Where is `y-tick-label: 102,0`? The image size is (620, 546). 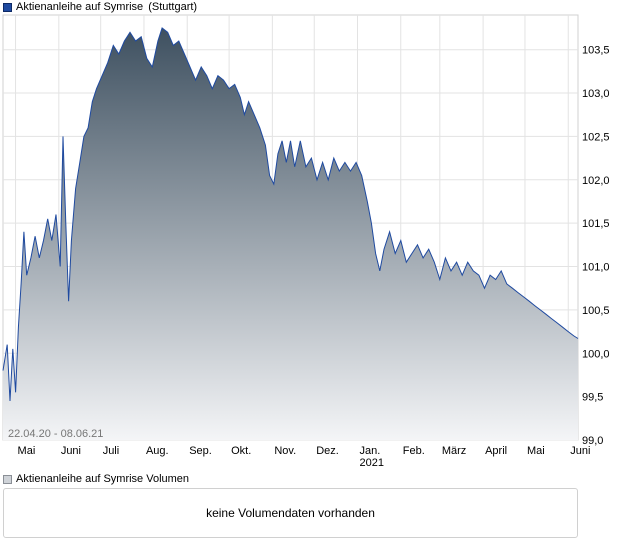 y-tick-label: 102,0 is located at coordinates (596, 181).